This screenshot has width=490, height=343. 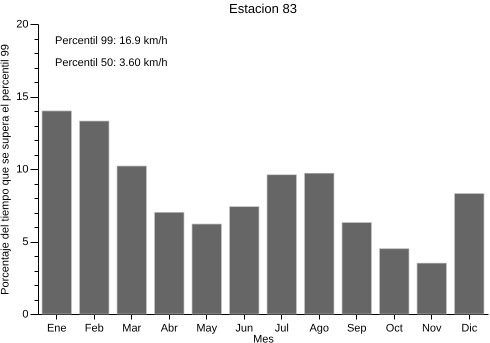 I want to click on x-tick-label: Jun, so click(x=244, y=328).